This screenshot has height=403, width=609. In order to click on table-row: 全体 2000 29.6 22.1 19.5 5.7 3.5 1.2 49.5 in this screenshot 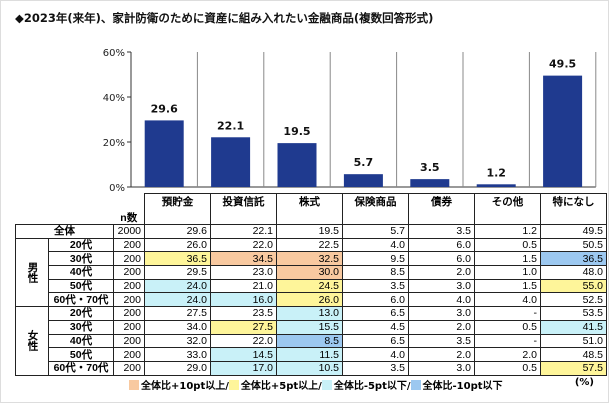, I will do `click(311, 231)`.